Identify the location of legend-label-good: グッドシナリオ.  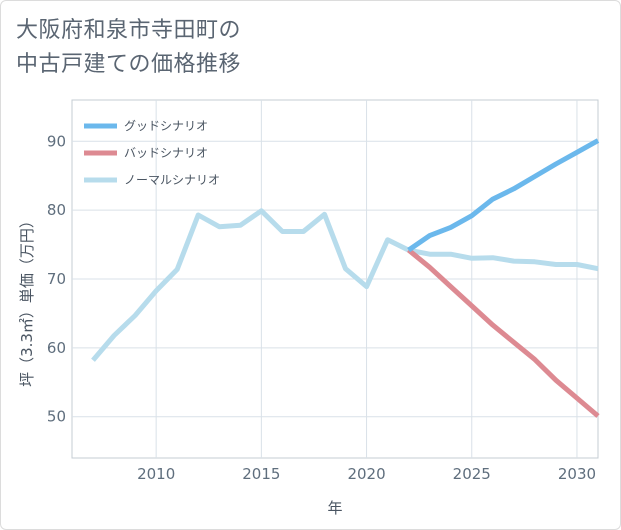
(166, 126).